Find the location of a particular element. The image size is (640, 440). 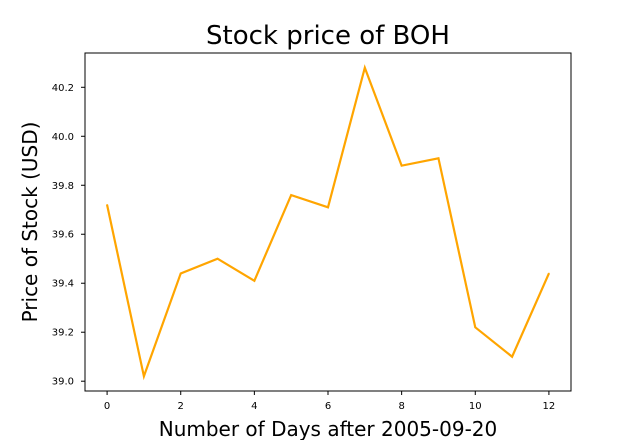

x-tick-label: 0 is located at coordinates (107, 406).